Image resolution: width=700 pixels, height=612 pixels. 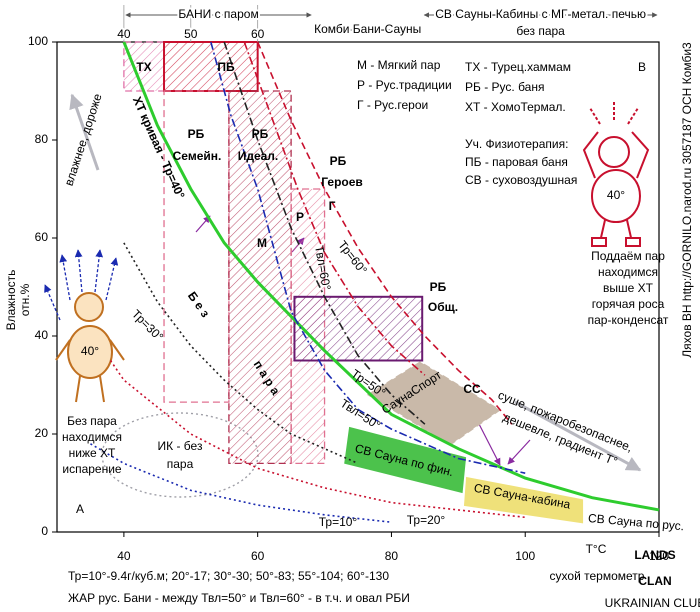 What do you see at coordinates (352, 257) in the screenshot?
I see `series-label: Тр=60°` at bounding box center [352, 257].